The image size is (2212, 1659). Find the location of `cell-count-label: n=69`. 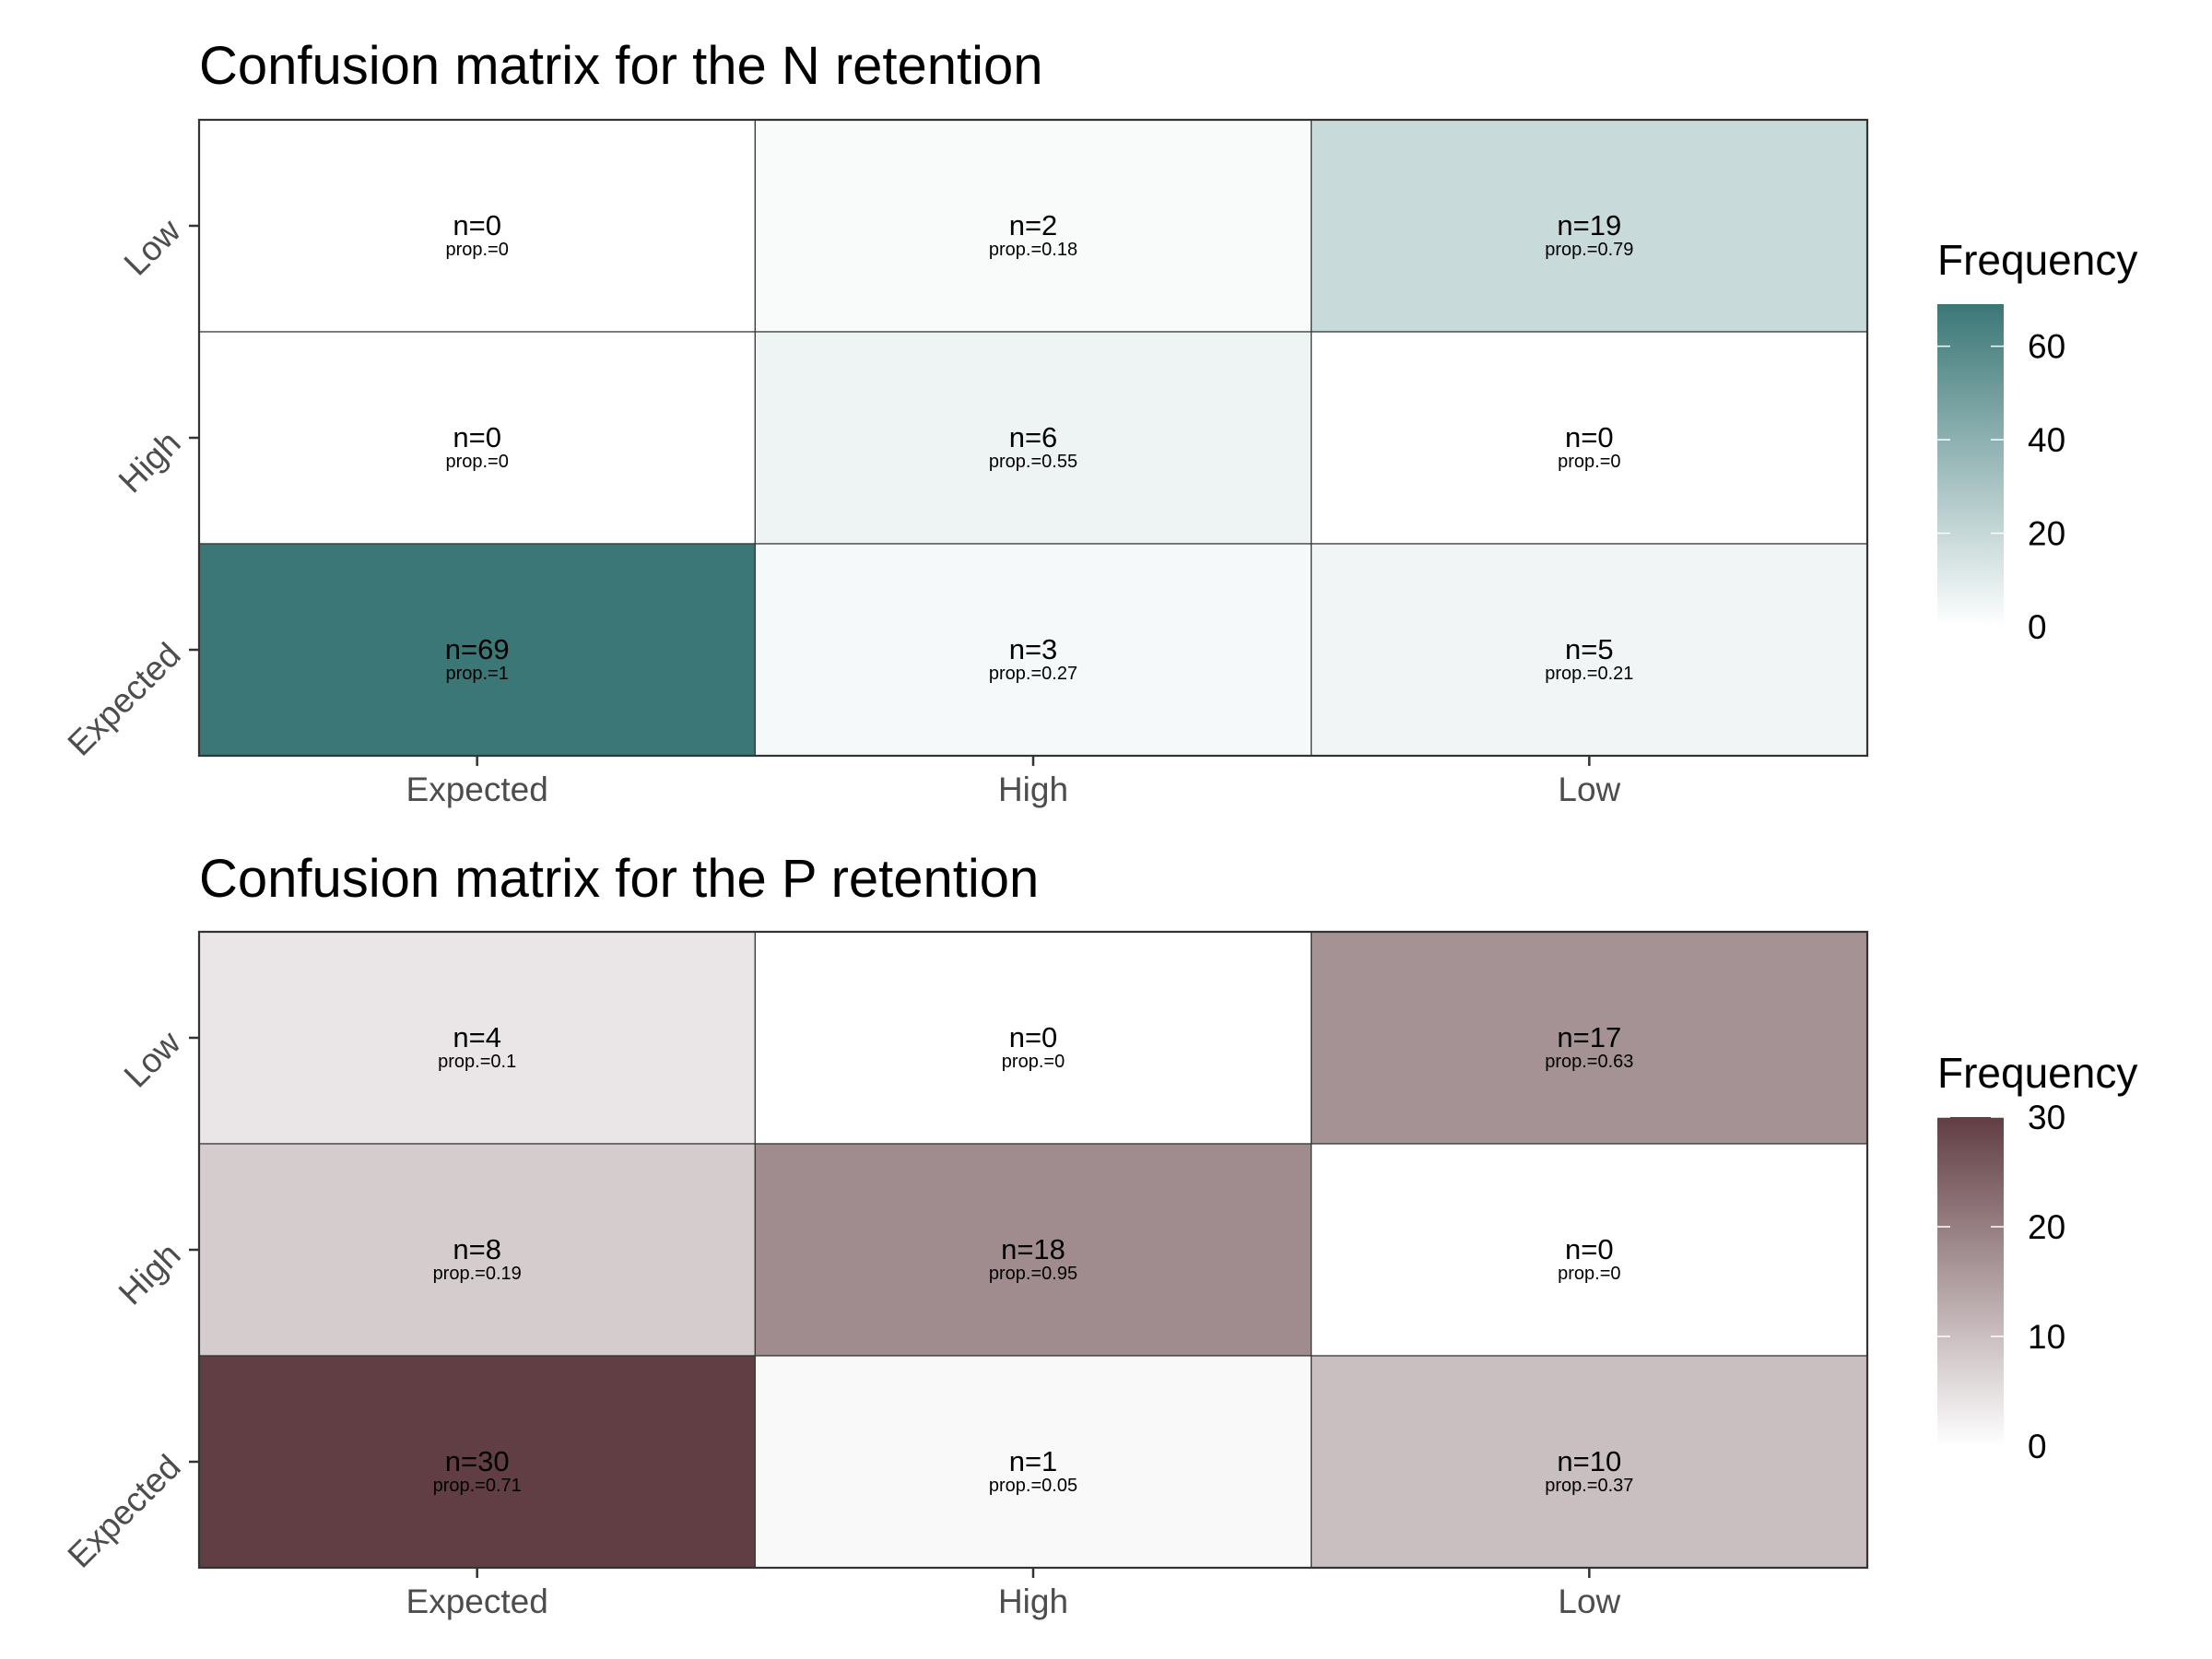

cell-count-label: n=69 is located at coordinates (477, 649).